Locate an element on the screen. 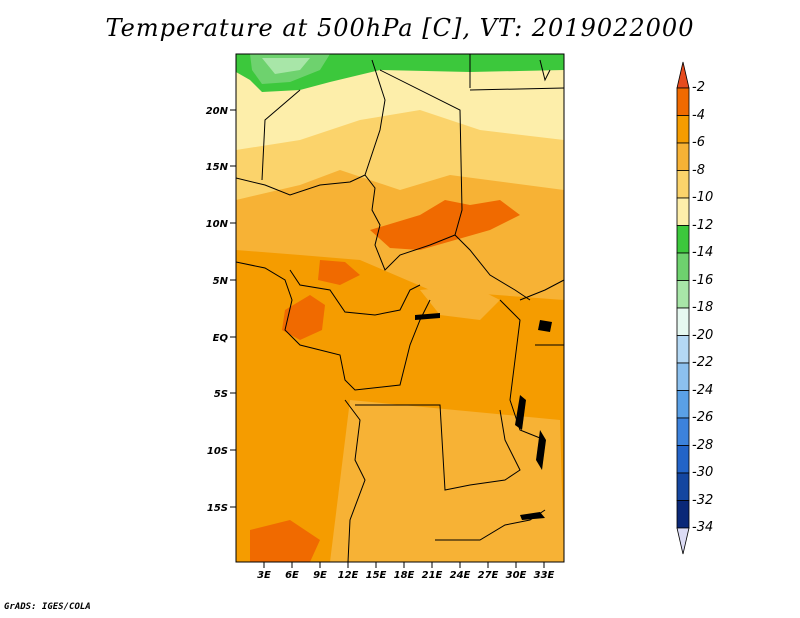 The height and width of the screenshot is (618, 800). border-sahel is located at coordinates (383, 237).